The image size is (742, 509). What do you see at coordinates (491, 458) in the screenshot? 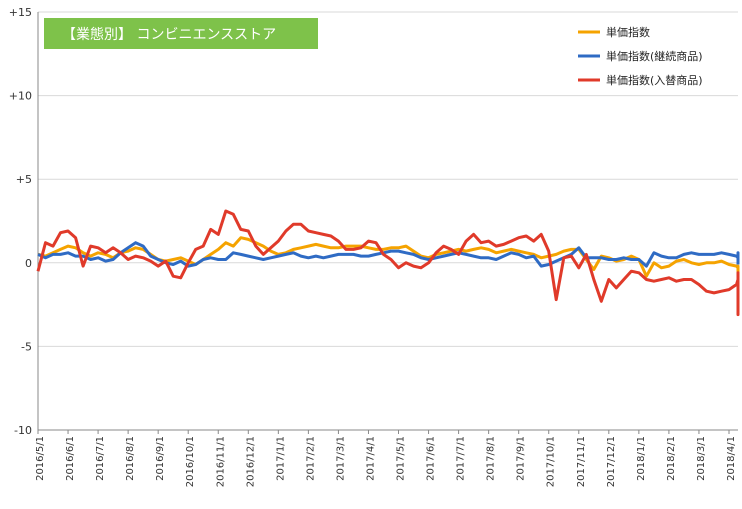
I see `x-tick-label: 2017/8/1` at bounding box center [491, 458].